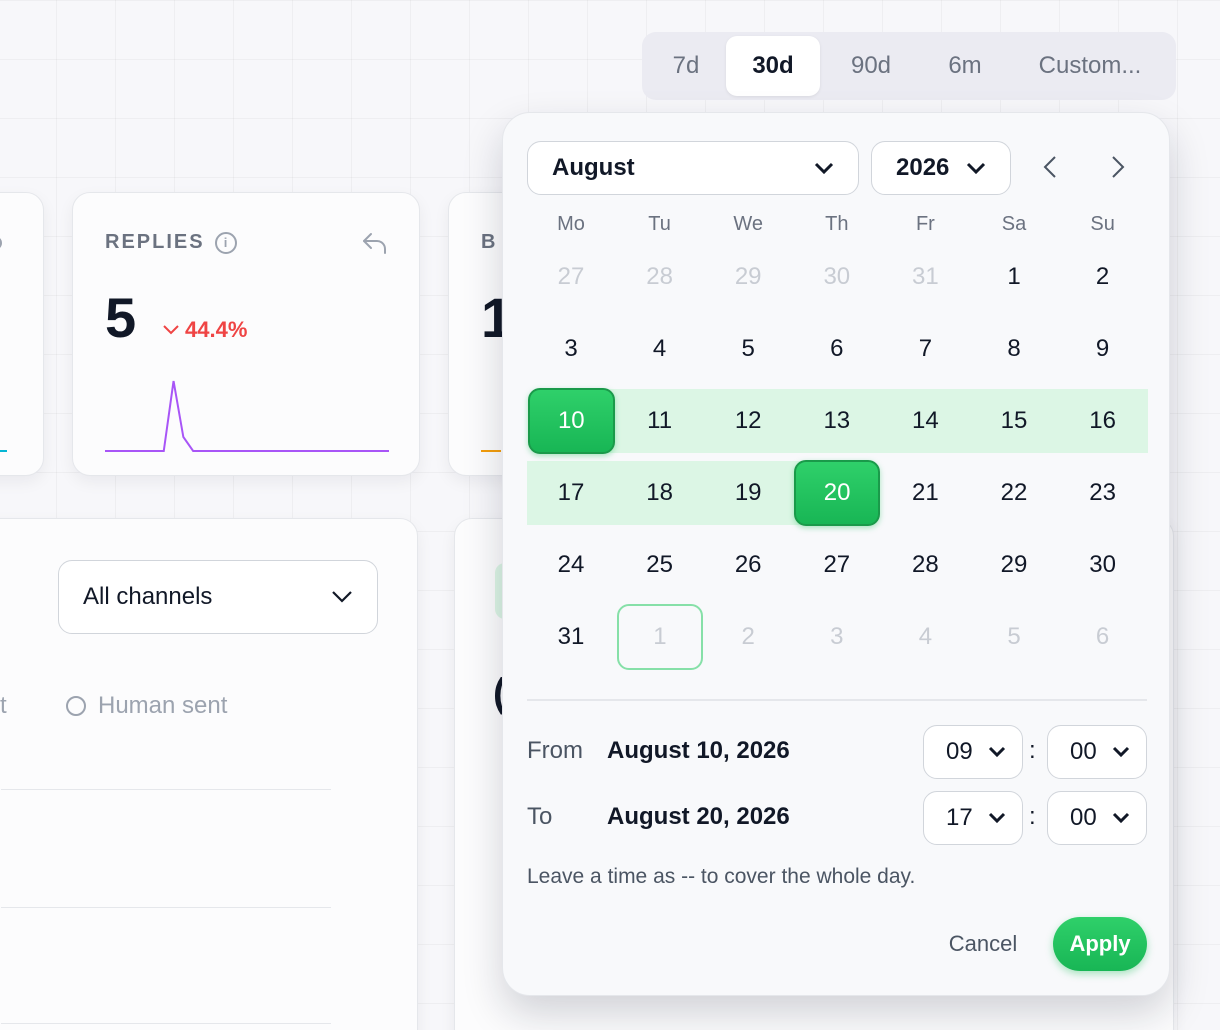  What do you see at coordinates (1102, 348) in the screenshot?
I see `calendar-day: 9` at bounding box center [1102, 348].